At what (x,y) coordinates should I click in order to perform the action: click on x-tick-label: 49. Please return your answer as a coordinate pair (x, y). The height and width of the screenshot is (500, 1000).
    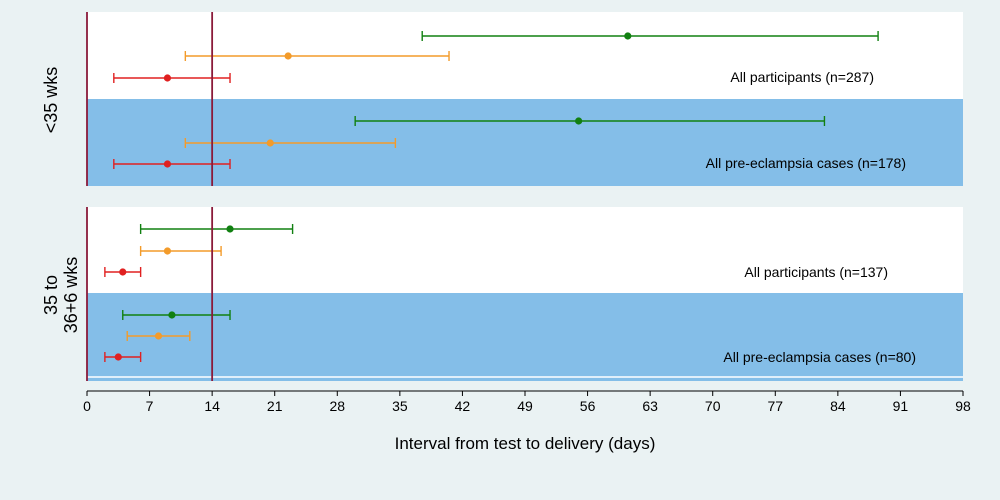
    Looking at the image, I should click on (525, 406).